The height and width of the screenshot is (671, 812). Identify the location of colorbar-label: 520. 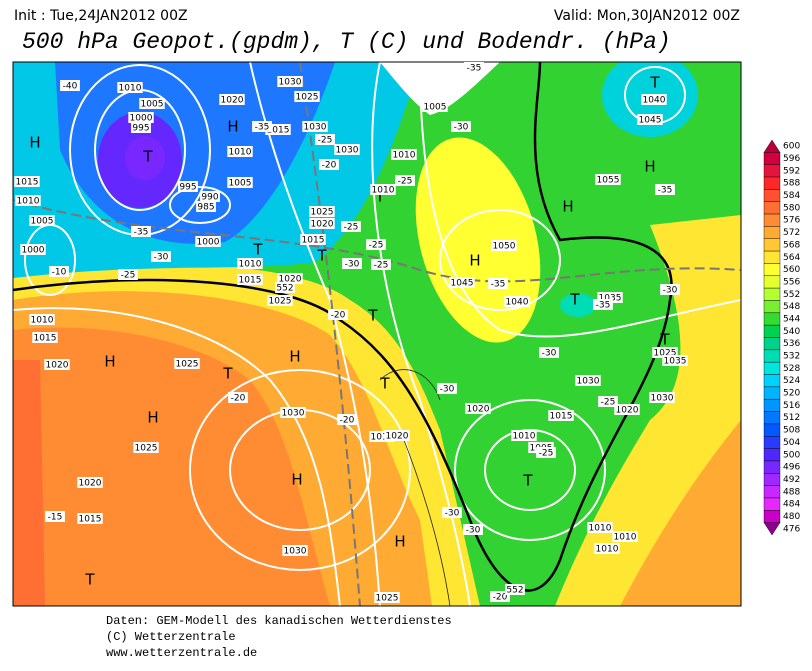
(791, 394).